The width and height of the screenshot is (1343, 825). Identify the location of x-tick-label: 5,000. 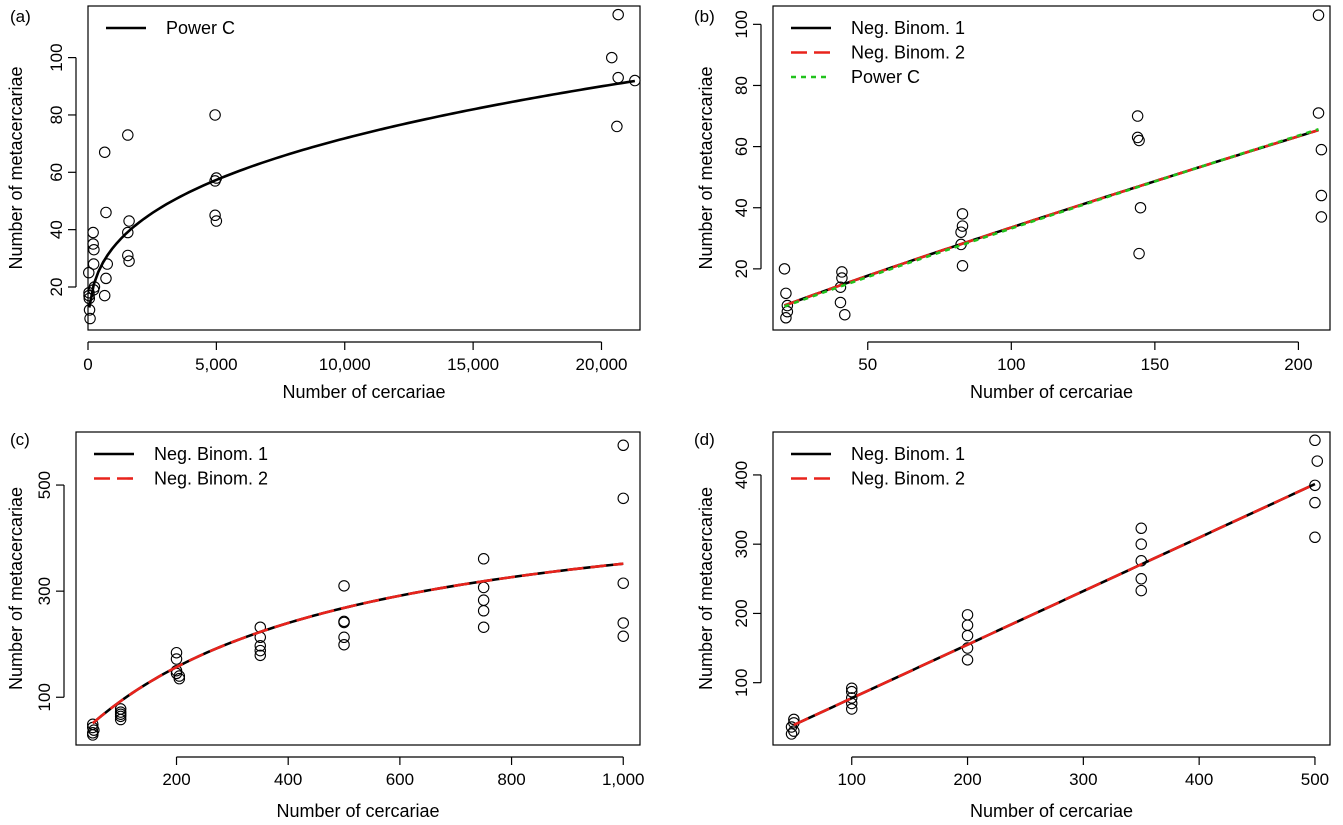
(216, 364).